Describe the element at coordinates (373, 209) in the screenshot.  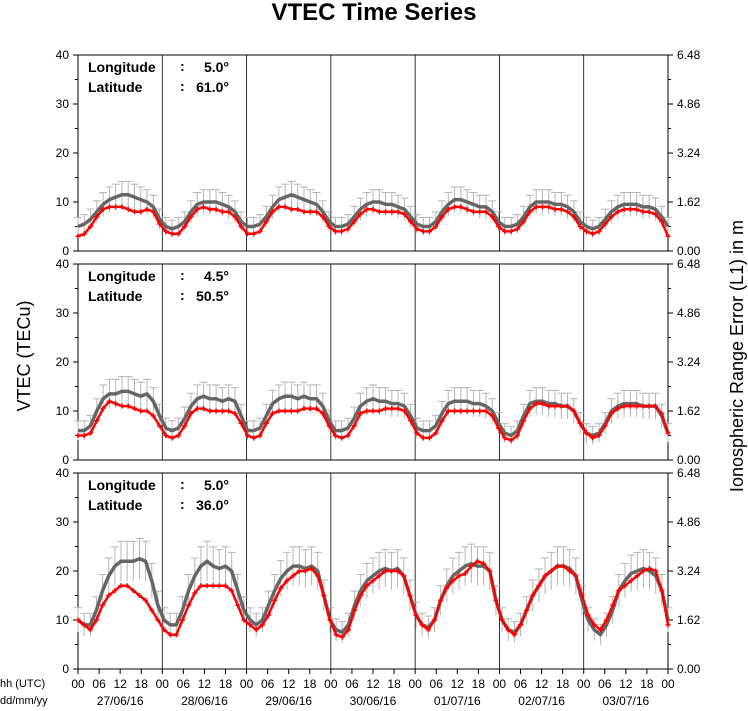
I see `series-grey` at that location.